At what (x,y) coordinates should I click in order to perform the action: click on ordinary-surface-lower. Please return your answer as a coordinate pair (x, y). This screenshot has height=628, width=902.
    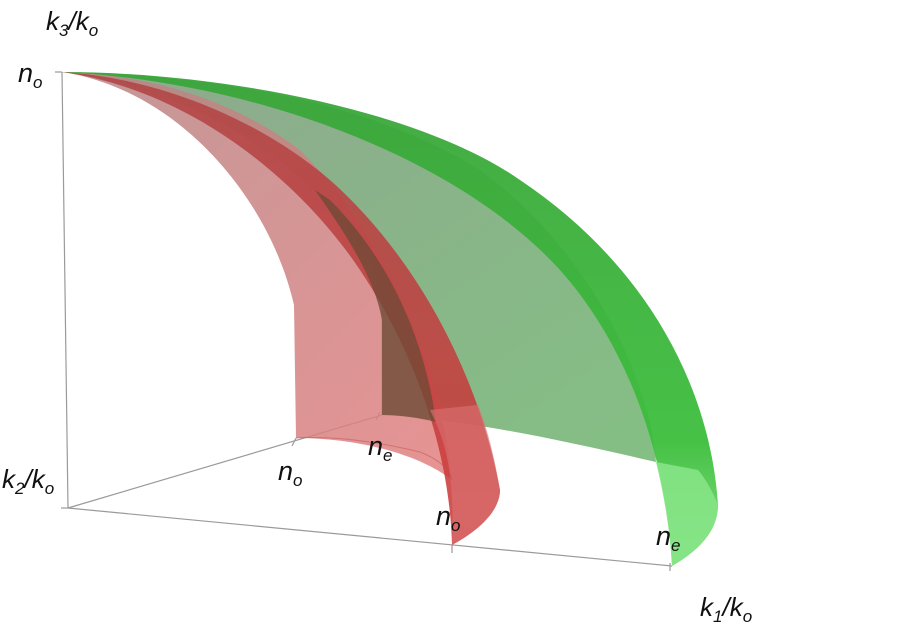
    Looking at the image, I should click on (465, 475).